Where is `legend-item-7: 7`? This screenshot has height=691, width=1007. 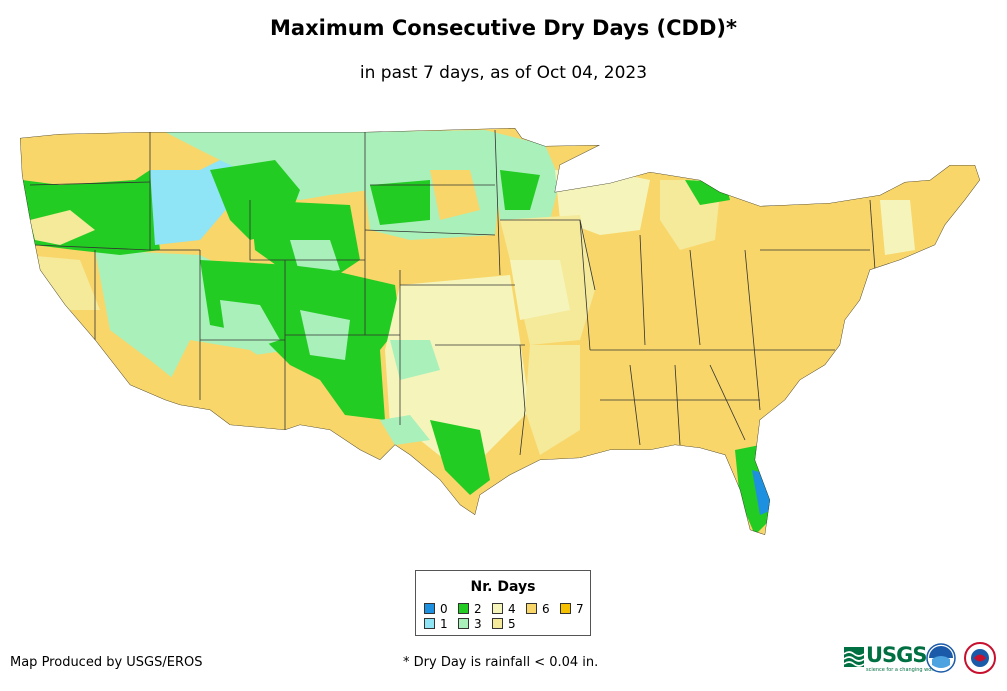 legend-item-7: 7 is located at coordinates (572, 609).